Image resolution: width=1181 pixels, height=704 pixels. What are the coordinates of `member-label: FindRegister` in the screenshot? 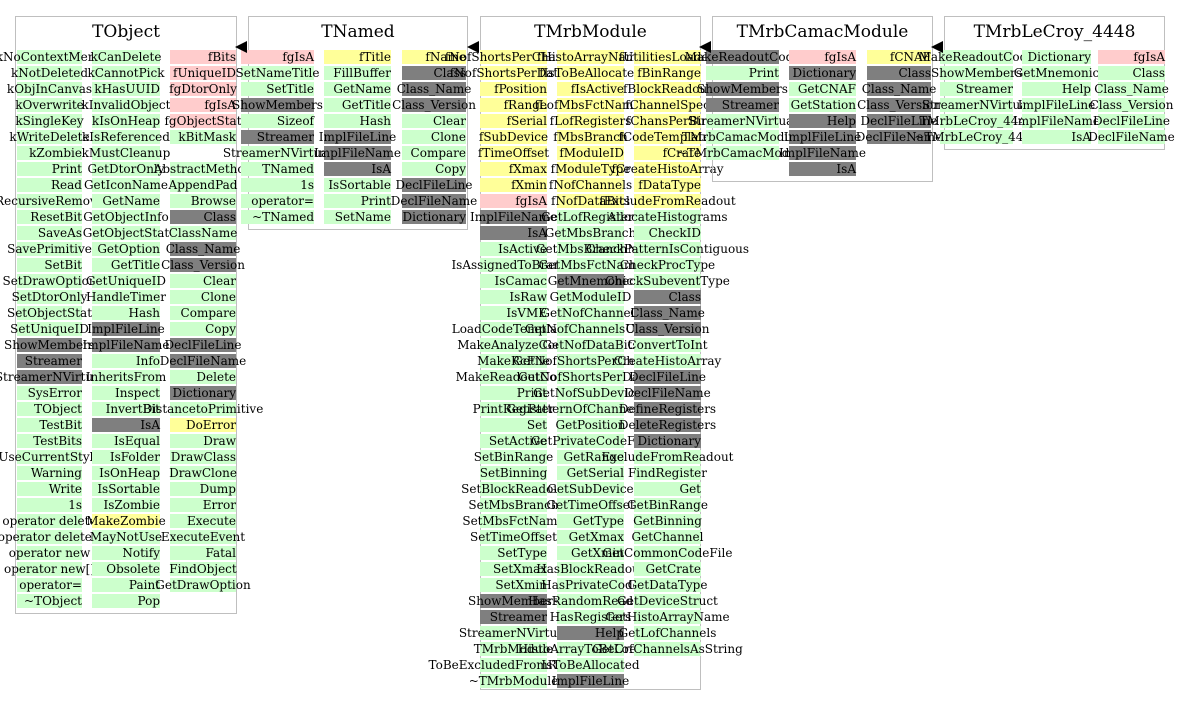 It's located at (667, 473).